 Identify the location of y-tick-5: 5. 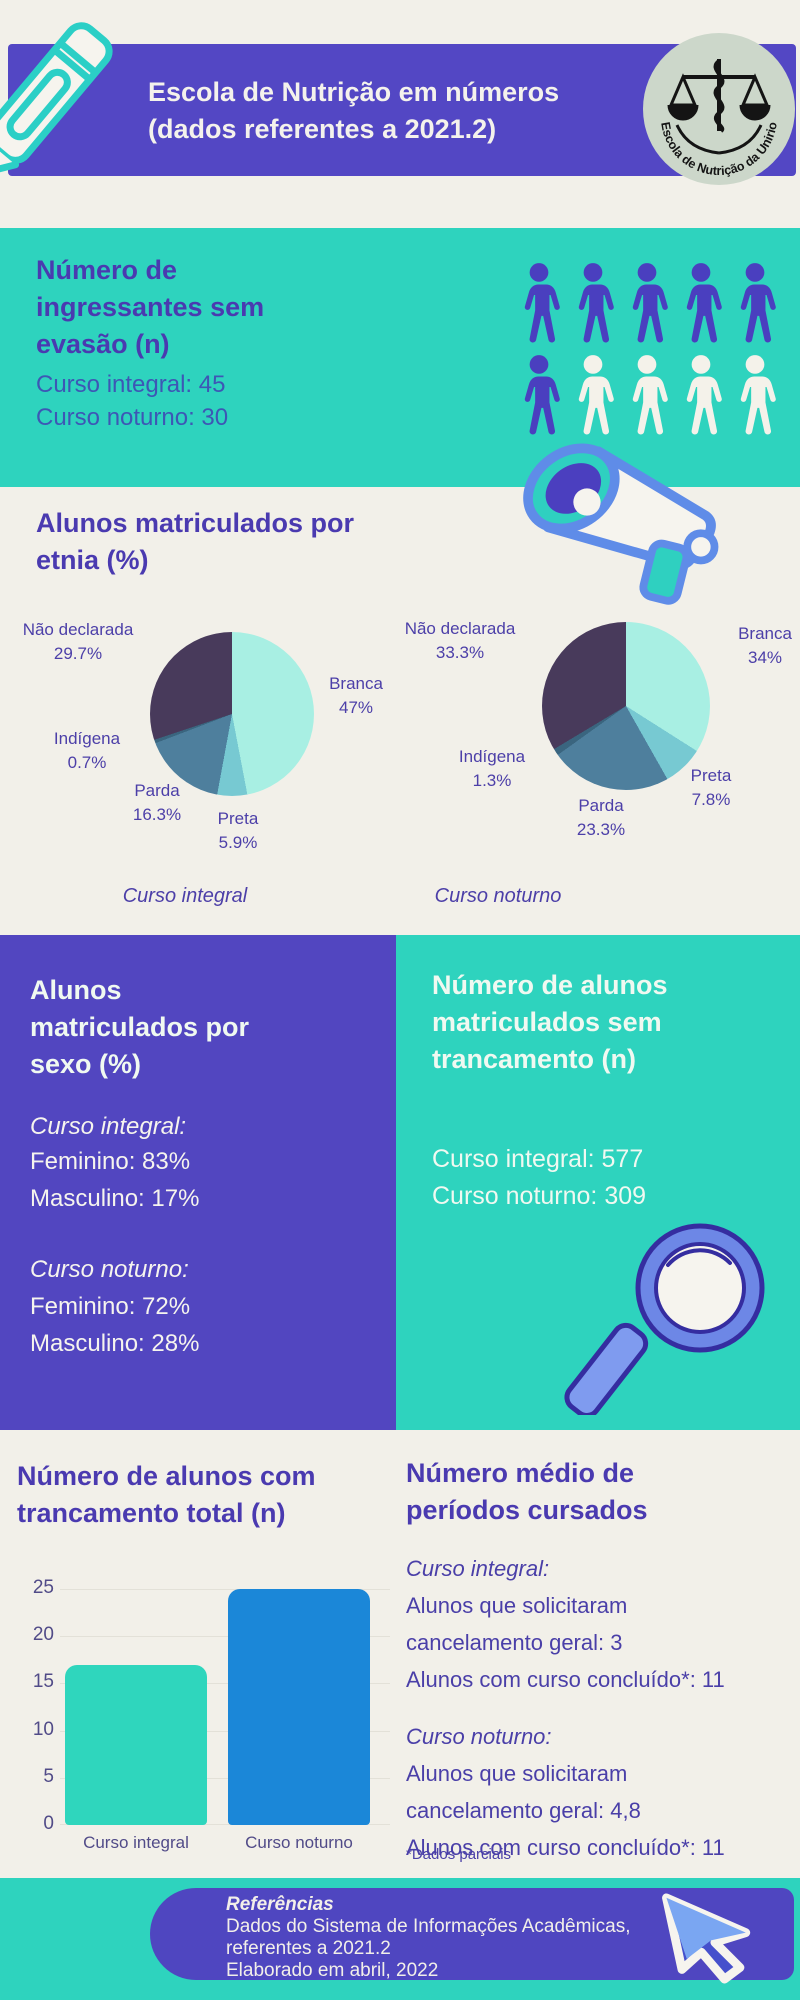
(48, 1776).